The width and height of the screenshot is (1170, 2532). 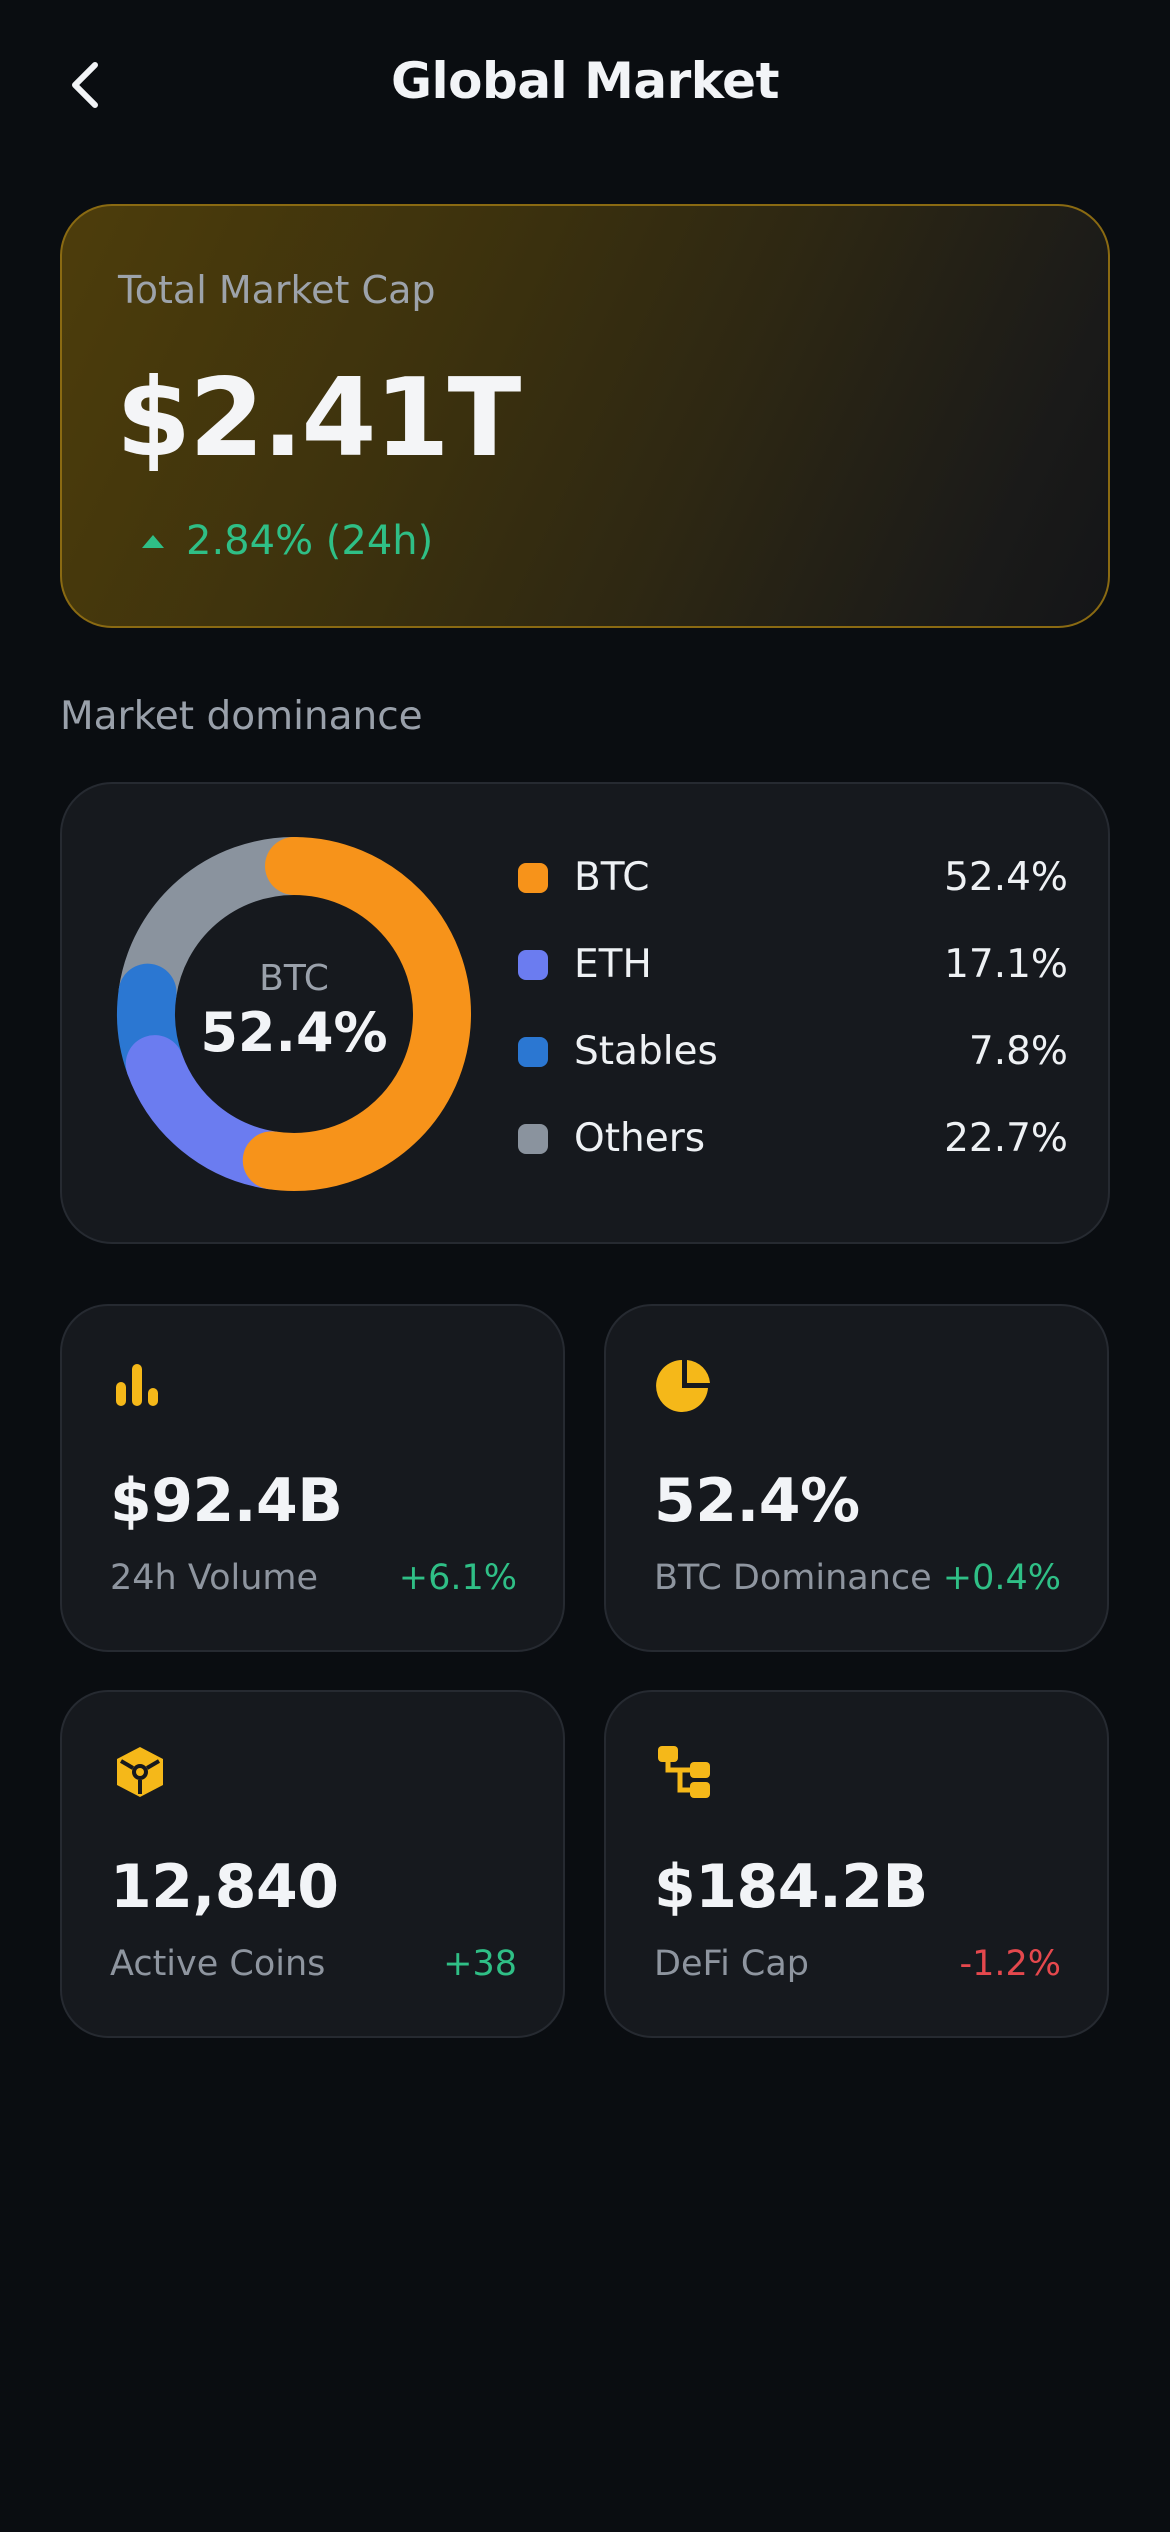 I want to click on stat-card-active-coins: 12,840 Active Coins +38, so click(x=312, y=1864).